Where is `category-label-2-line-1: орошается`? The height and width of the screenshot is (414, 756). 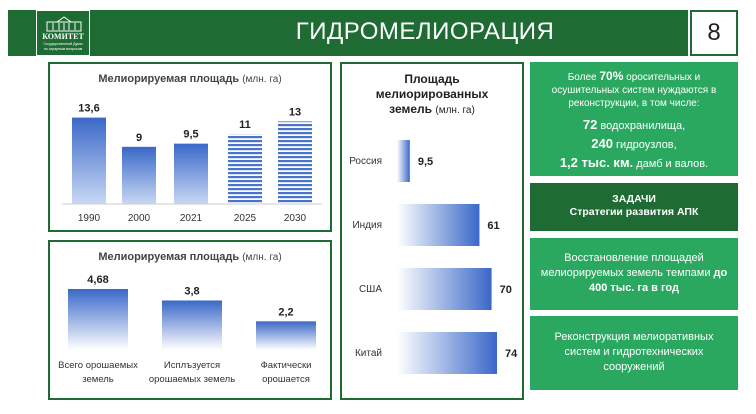 category-label-2-line-1: орошается is located at coordinates (286, 379).